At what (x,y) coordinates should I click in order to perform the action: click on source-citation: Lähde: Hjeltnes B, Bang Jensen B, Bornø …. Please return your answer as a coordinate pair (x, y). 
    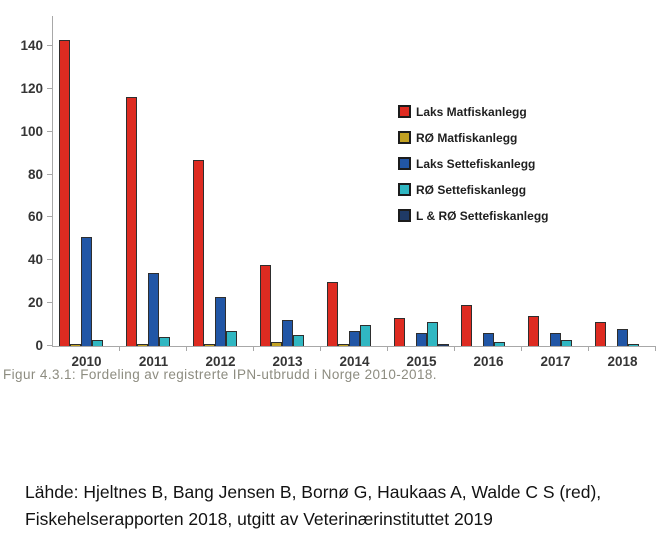
    Looking at the image, I should click on (313, 506).